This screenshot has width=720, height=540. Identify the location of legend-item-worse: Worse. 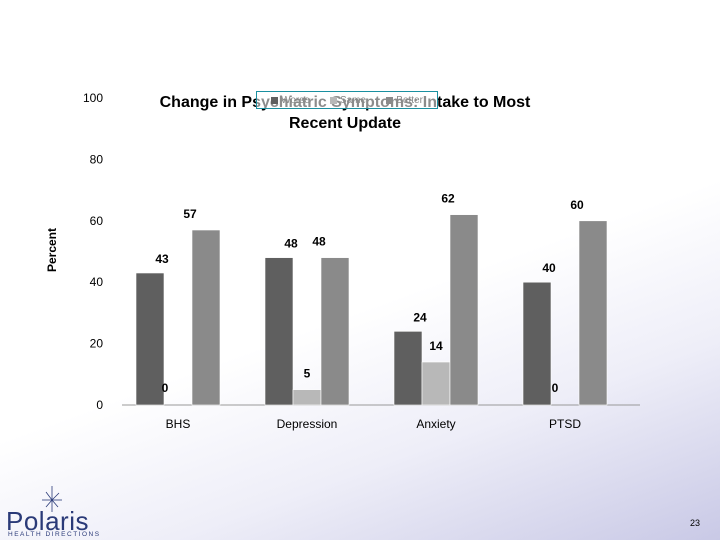
(290, 100).